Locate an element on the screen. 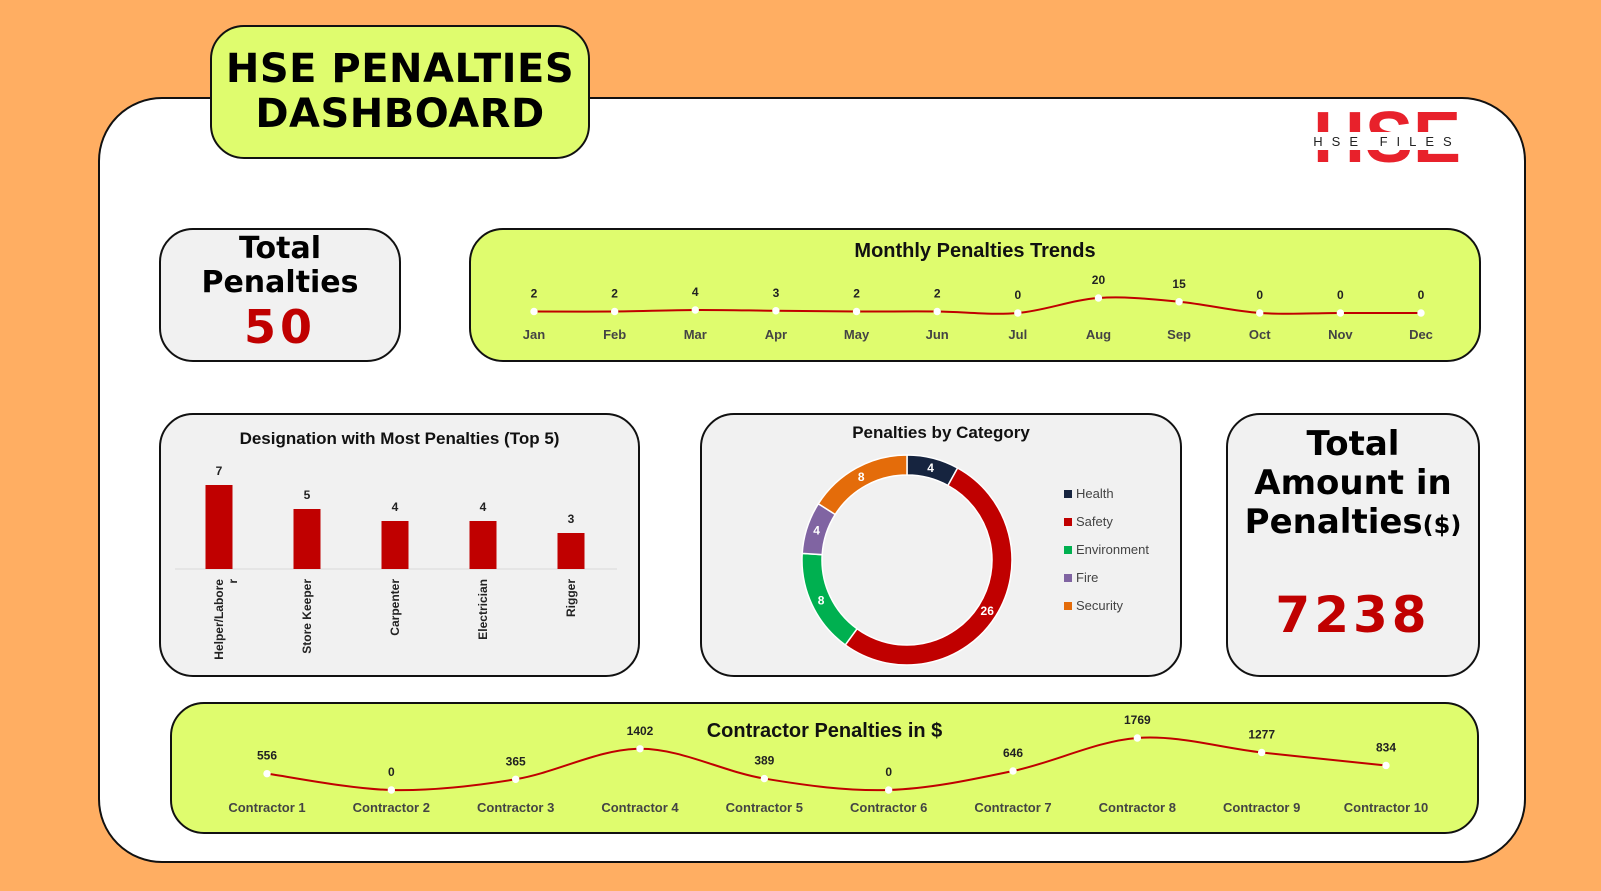 The width and height of the screenshot is (1601, 891). contractor-category-label: Contractor 10 is located at coordinates (1386, 807).